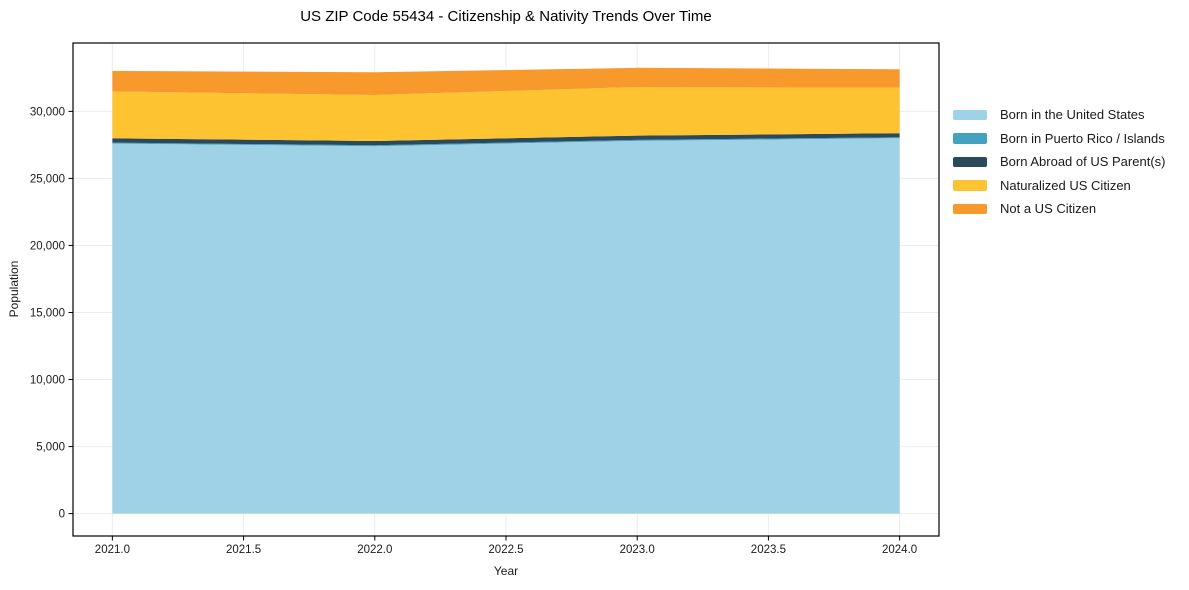  Describe the element at coordinates (243, 550) in the screenshot. I see `x-tick-label: 2021.5` at that location.